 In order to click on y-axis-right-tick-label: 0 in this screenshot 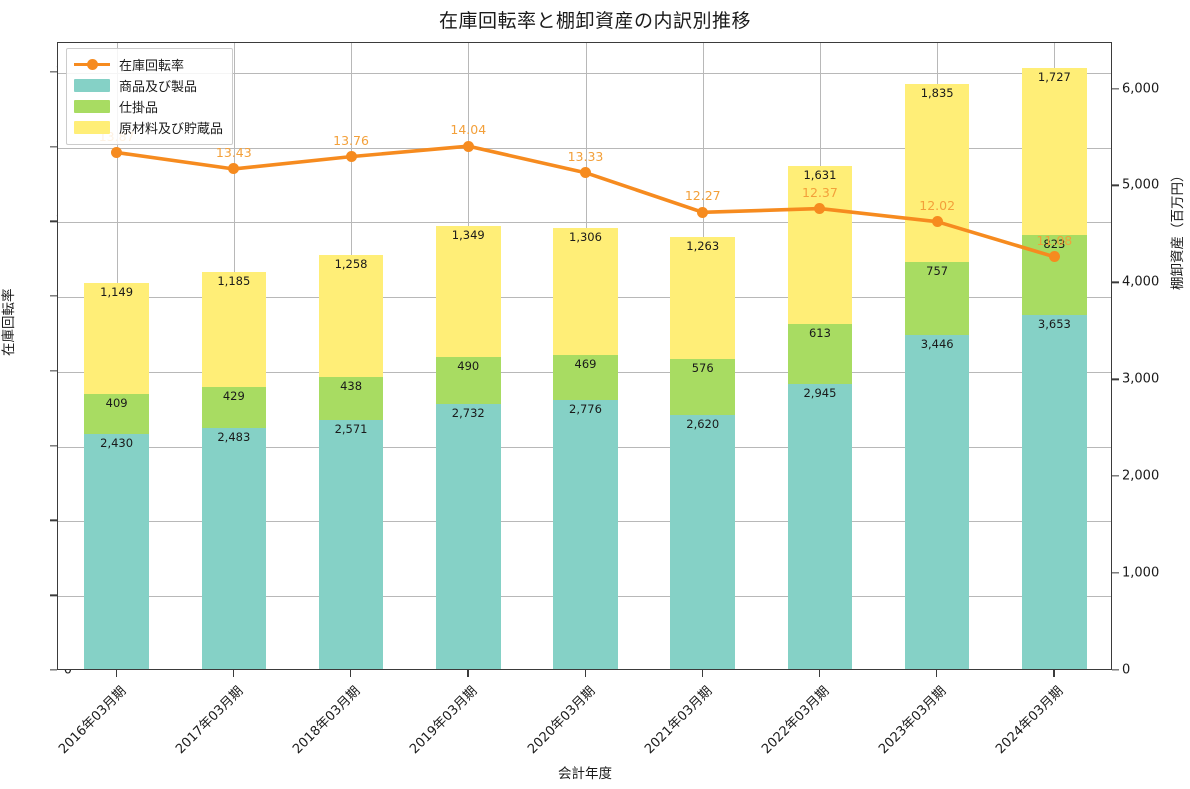, I will do `click(1126, 670)`.